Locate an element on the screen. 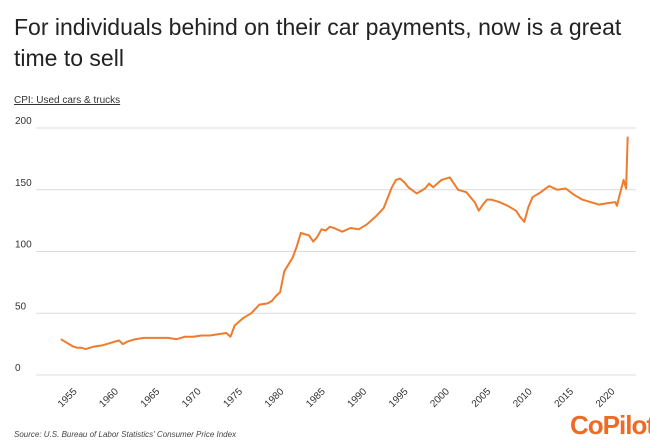 Image resolution: width=650 pixels, height=442 pixels. copilot-logo: CoPilot is located at coordinates (610, 425).